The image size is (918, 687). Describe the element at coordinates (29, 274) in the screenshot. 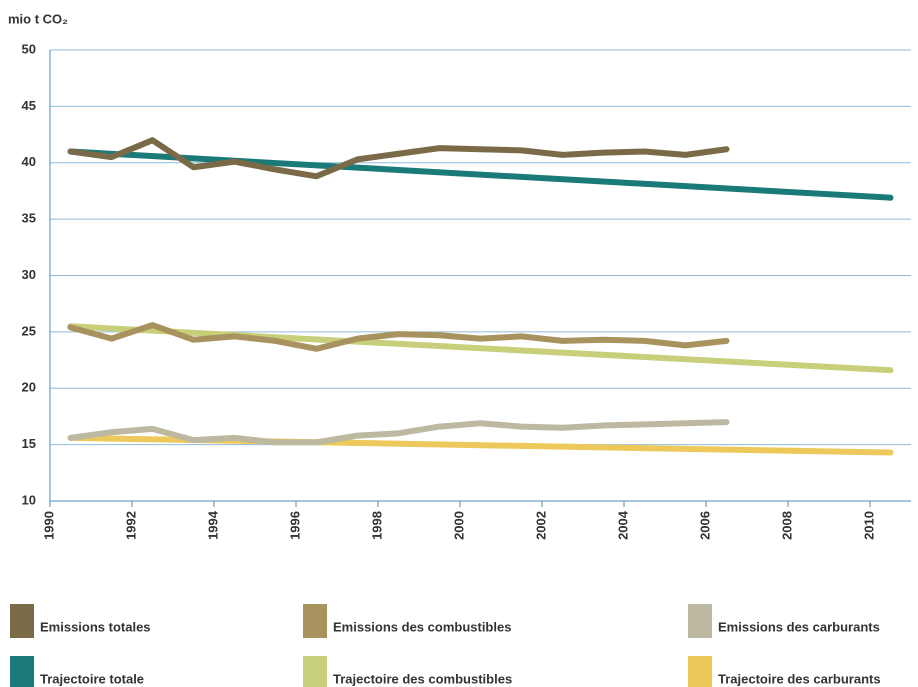

I see `y-tick-label: 30` at that location.